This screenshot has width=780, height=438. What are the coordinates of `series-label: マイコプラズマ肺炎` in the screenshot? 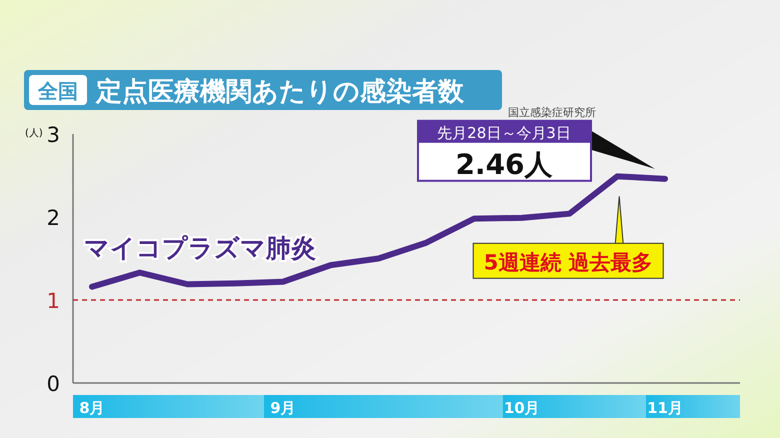 It's located at (200, 248).